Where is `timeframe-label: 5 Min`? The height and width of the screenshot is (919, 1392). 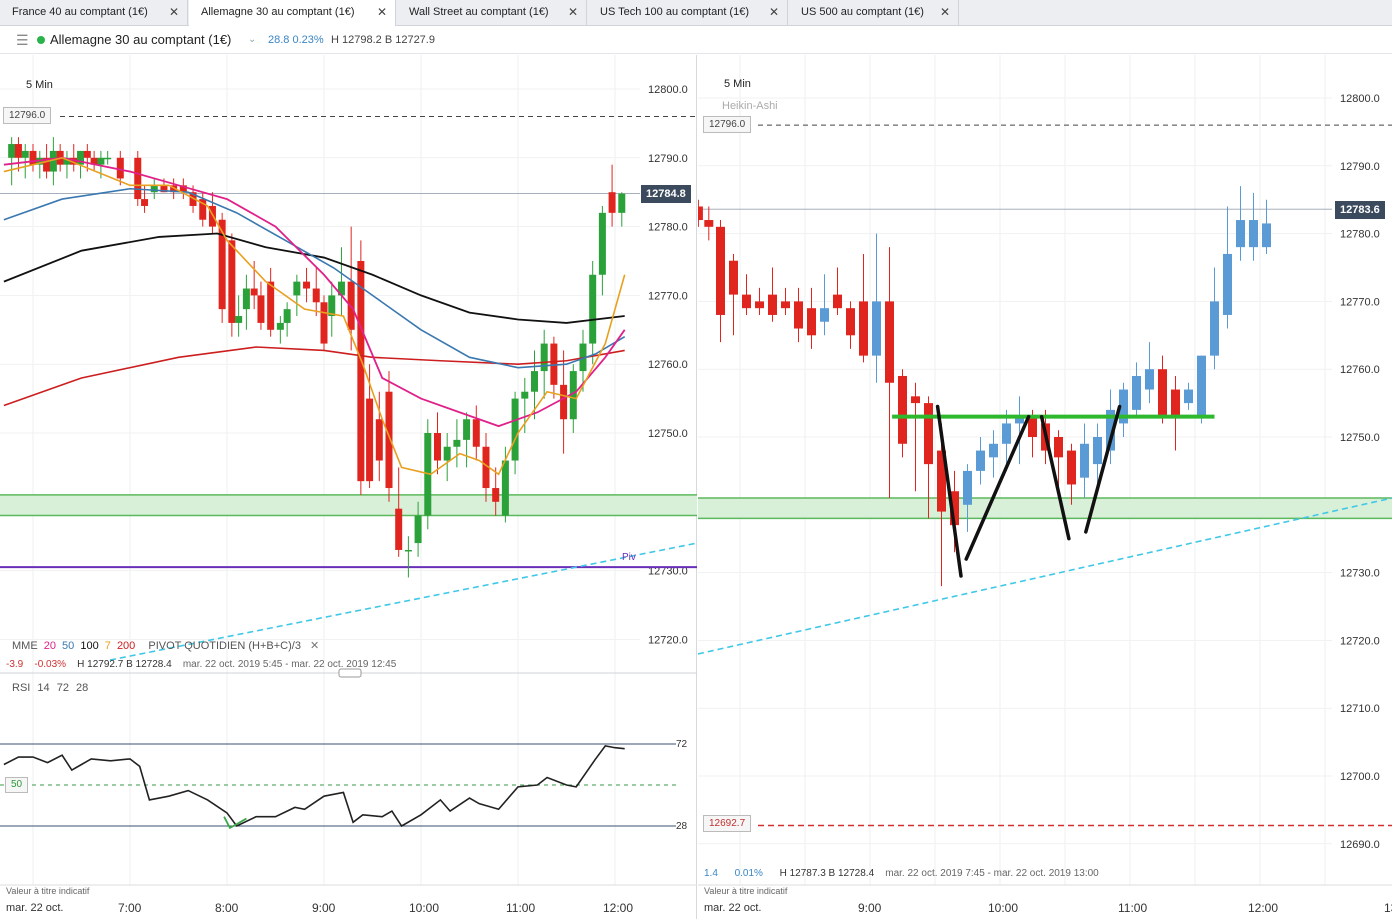 timeframe-label: 5 Min is located at coordinates (737, 84).